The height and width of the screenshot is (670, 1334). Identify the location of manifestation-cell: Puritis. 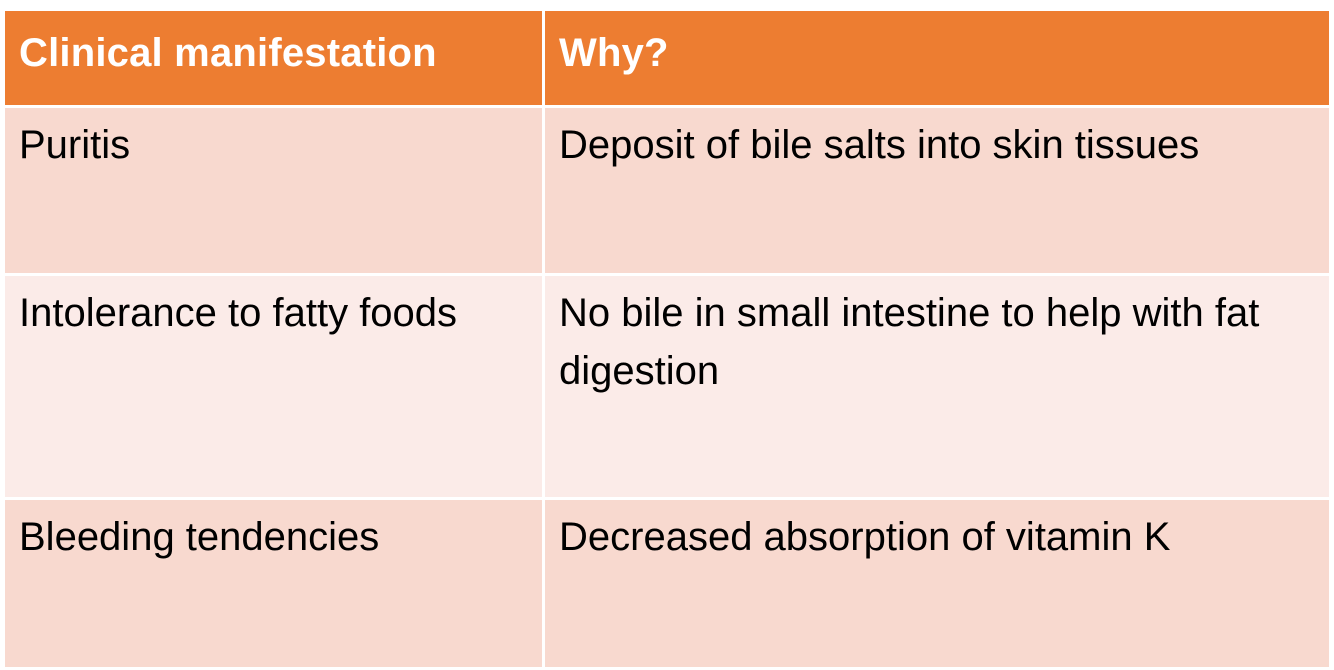
(273, 190).